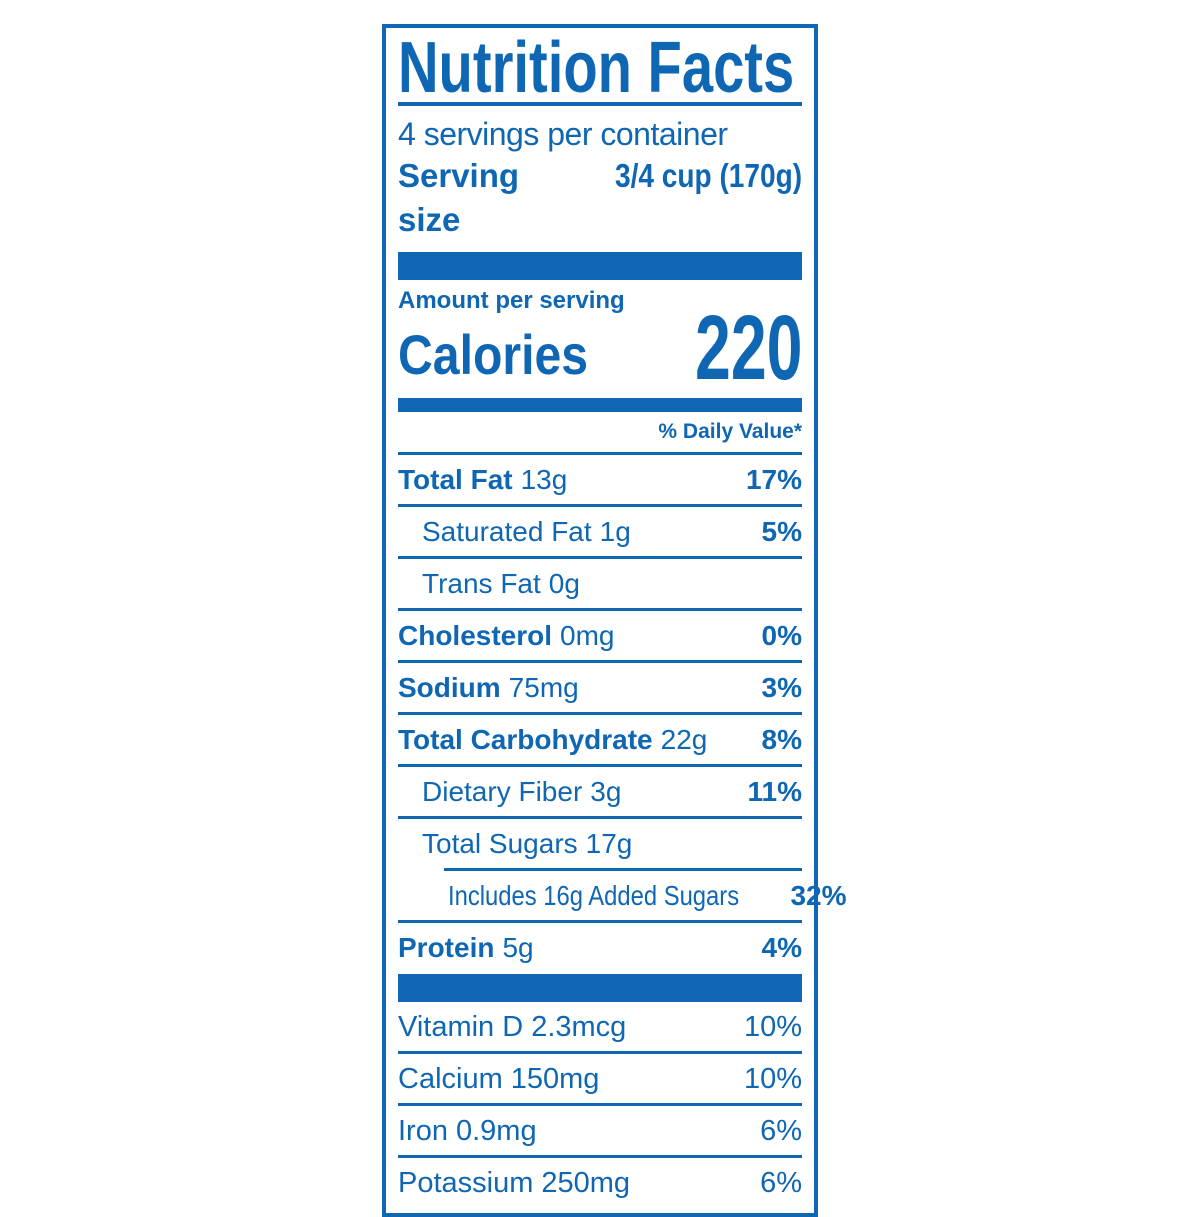  I want to click on nutrient-dv: 17%, so click(773, 479).